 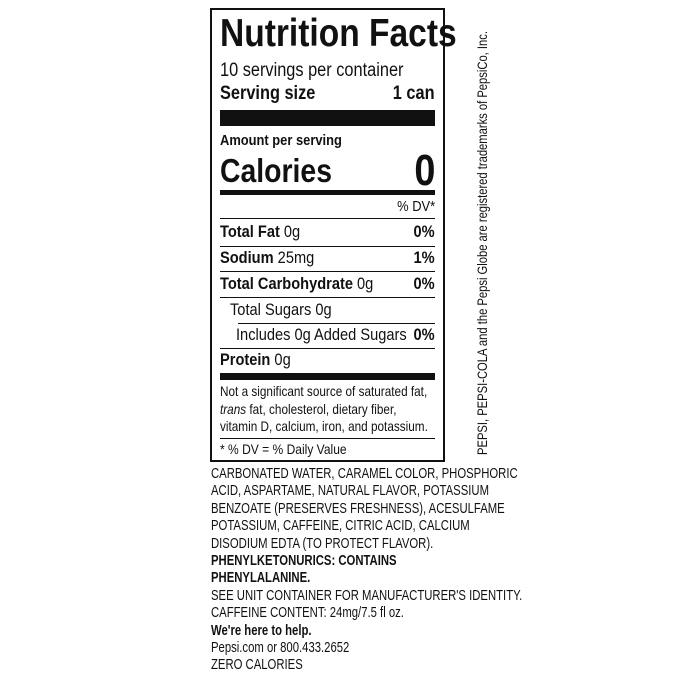 I want to click on panel-title: Nutrition Facts, so click(x=338, y=33).